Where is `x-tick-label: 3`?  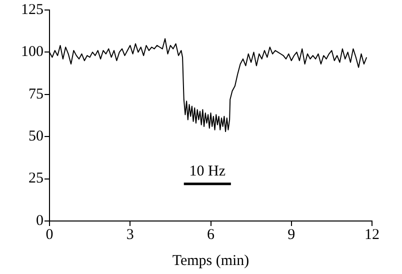
x-tick-label: 3 is located at coordinates (130, 234).